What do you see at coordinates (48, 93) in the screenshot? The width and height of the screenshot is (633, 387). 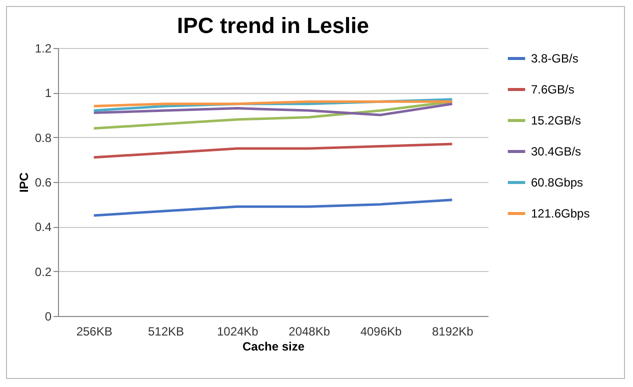 I see `y-tick-label: 1` at bounding box center [48, 93].